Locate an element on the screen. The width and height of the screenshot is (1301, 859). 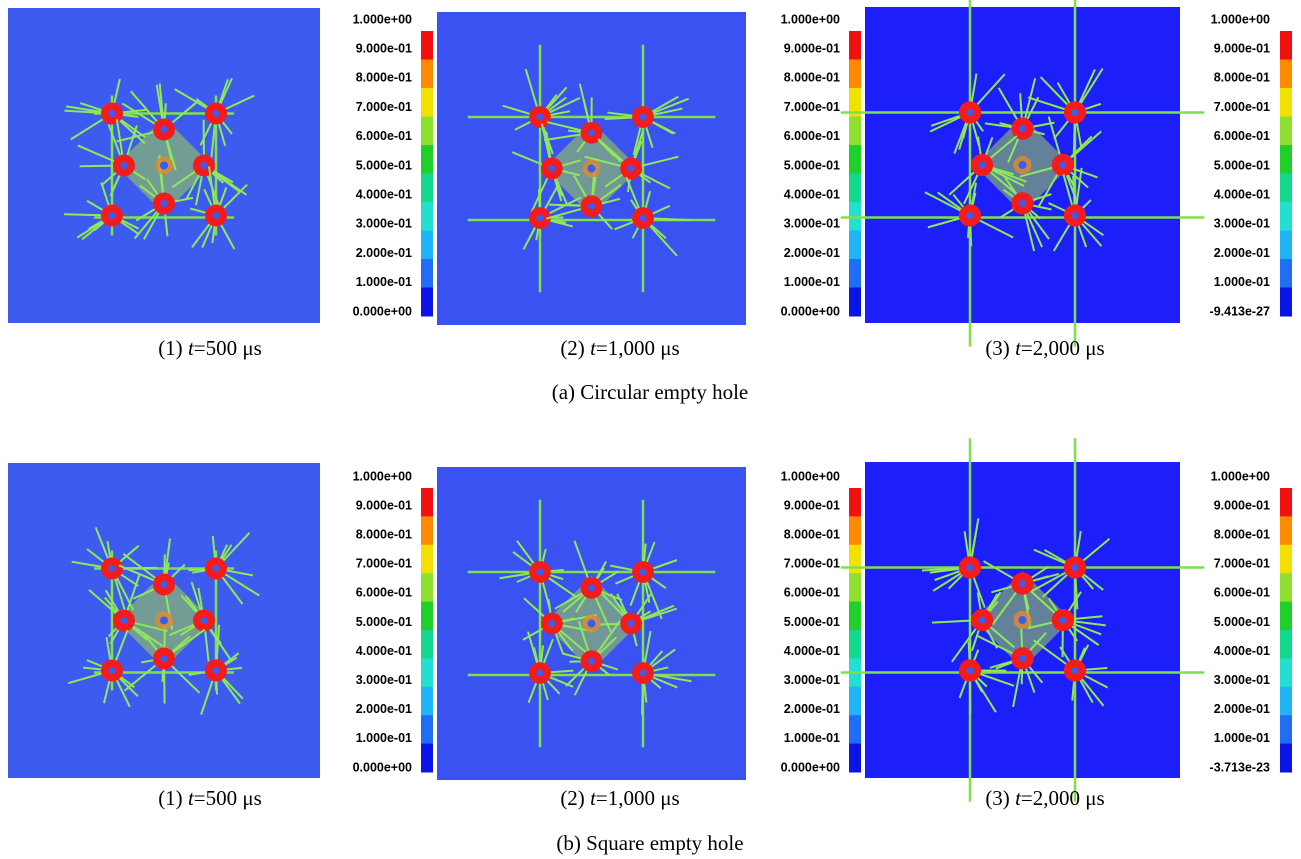
panel-caption: (2) t=1,000 μs is located at coordinates (619, 798).